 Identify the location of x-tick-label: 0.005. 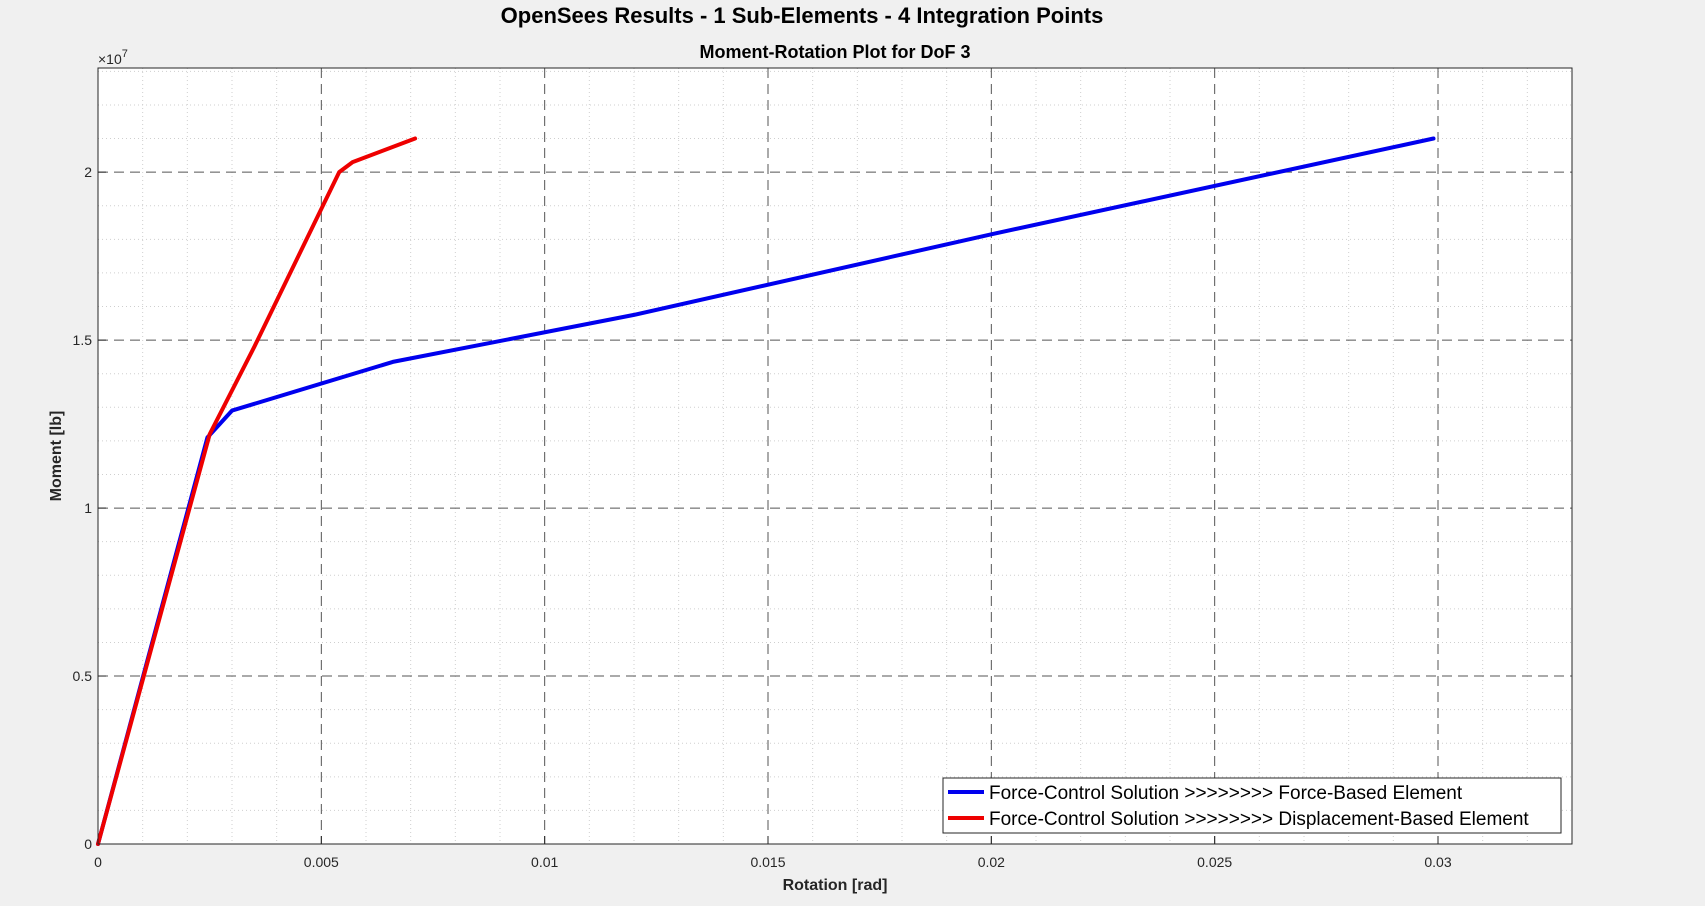
(321, 862).